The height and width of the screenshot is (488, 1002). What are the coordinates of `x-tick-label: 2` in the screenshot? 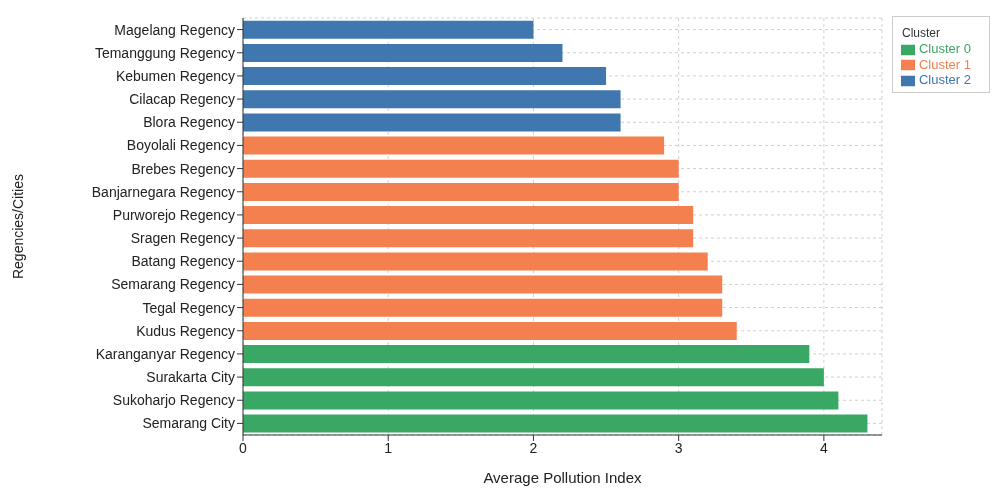 It's located at (533, 447).